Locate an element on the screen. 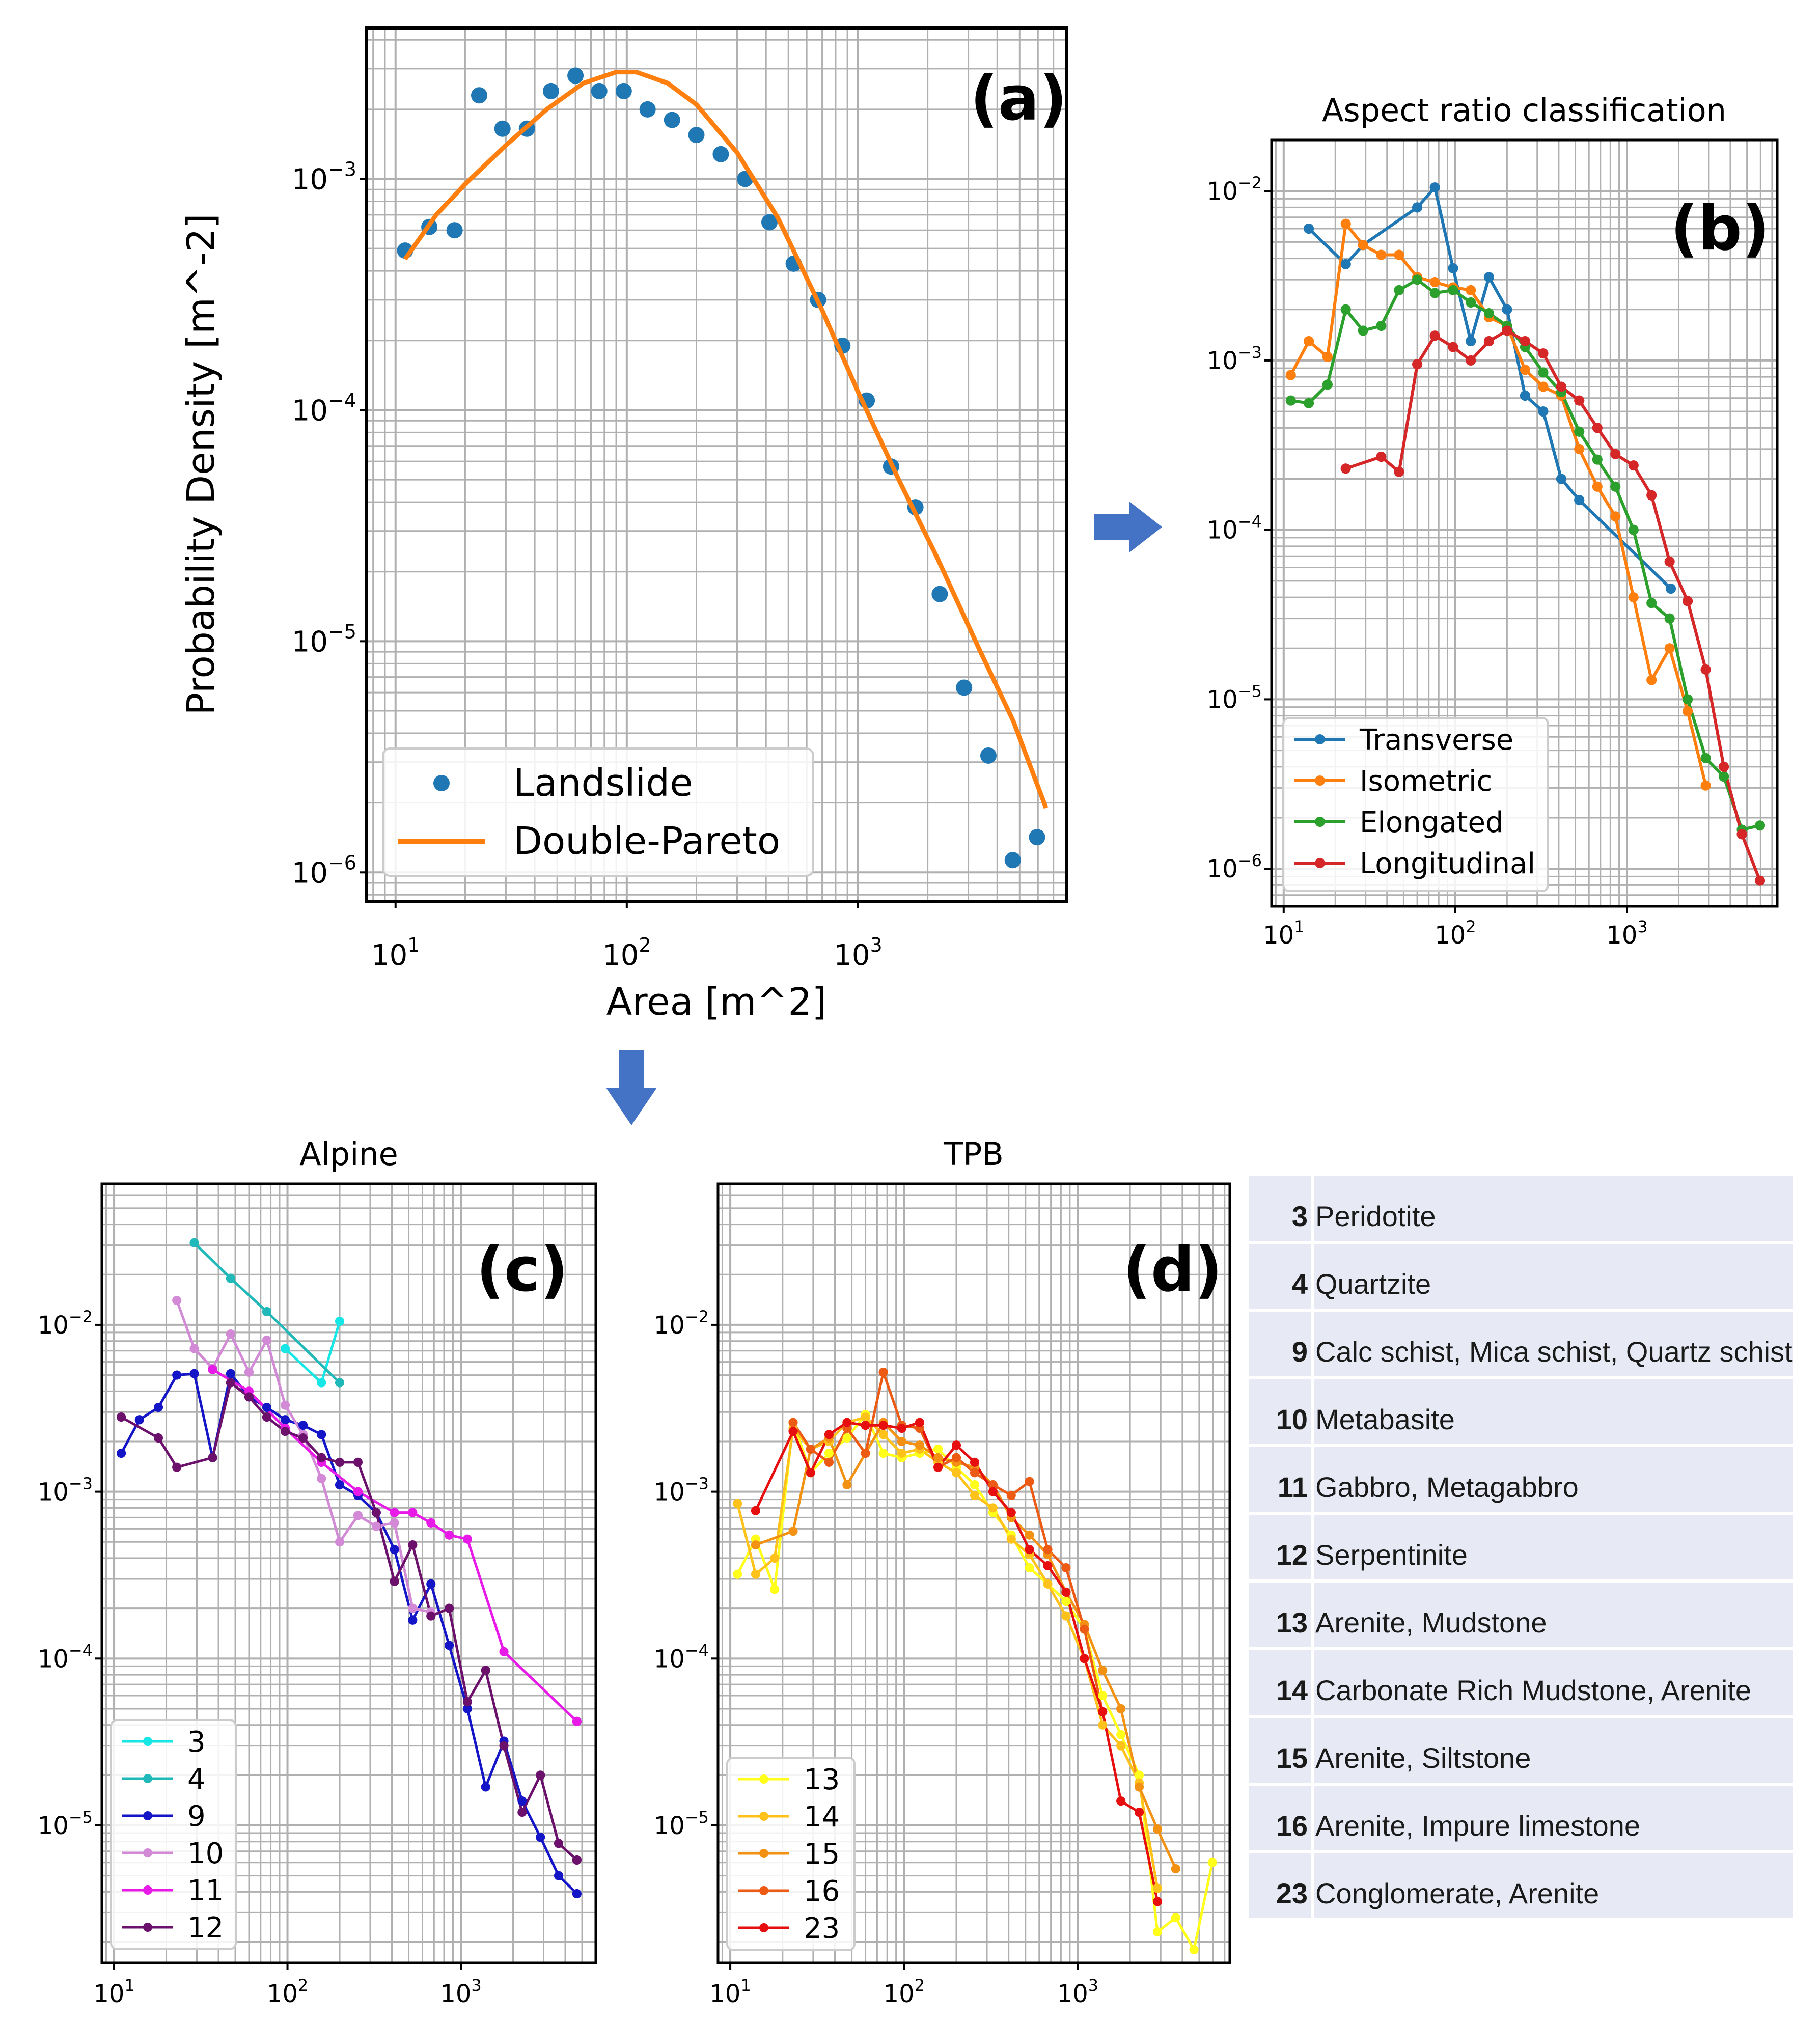 The width and height of the screenshot is (1820, 2025). legend-b-longitudinal-marker is located at coordinates (1320, 863).